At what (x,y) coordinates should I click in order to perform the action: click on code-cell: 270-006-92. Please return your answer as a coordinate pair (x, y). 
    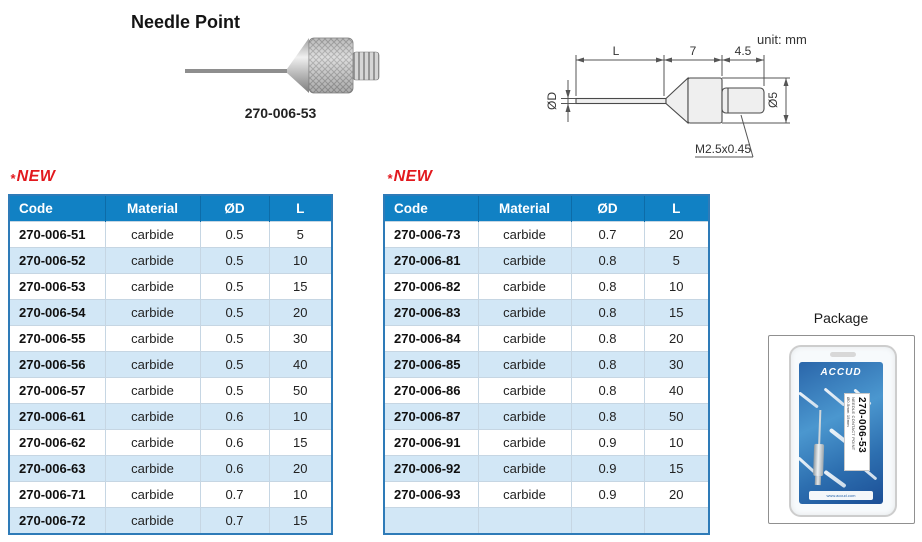
    Looking at the image, I should click on (431, 468).